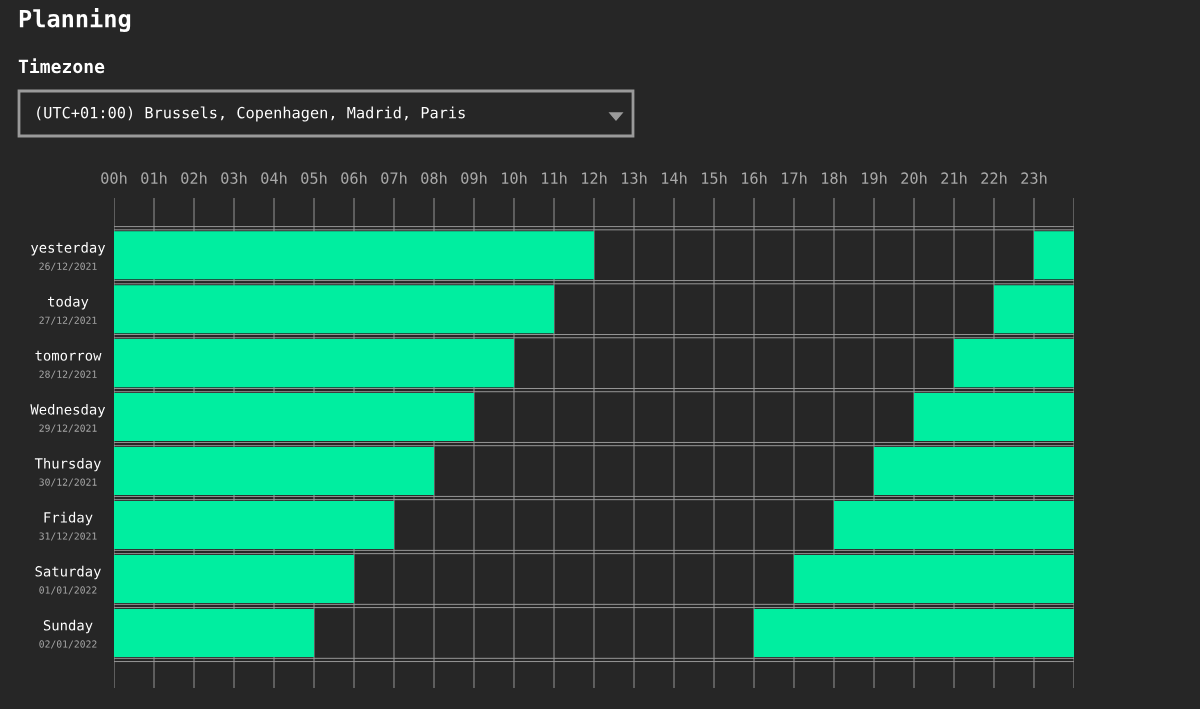 This screenshot has width=1200, height=709. Describe the element at coordinates (68, 418) in the screenshot. I see `y-tick-label: Wednesday 29/12/2021` at that location.